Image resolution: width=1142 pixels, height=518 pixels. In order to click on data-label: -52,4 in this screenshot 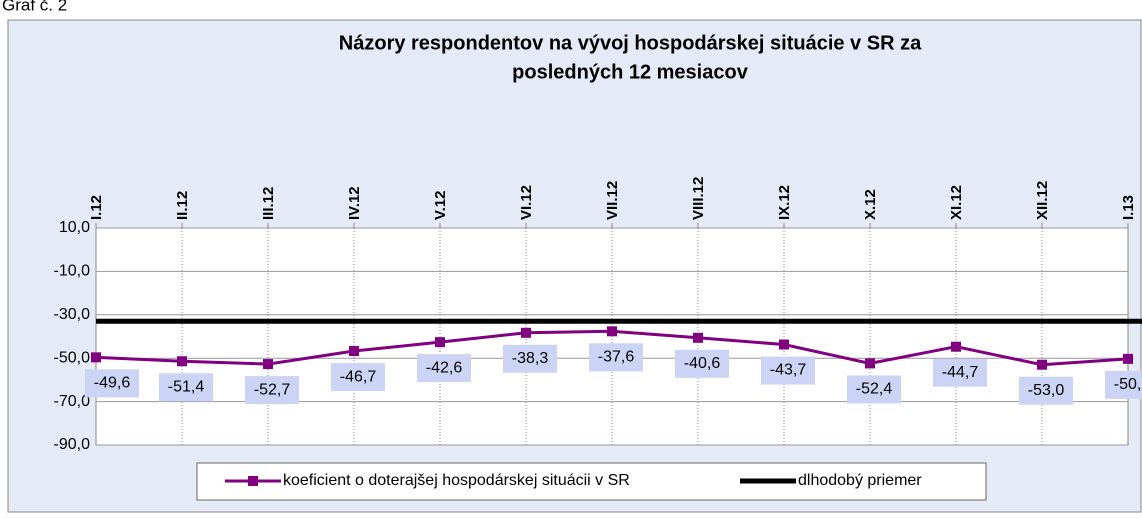, I will do `click(874, 389)`.